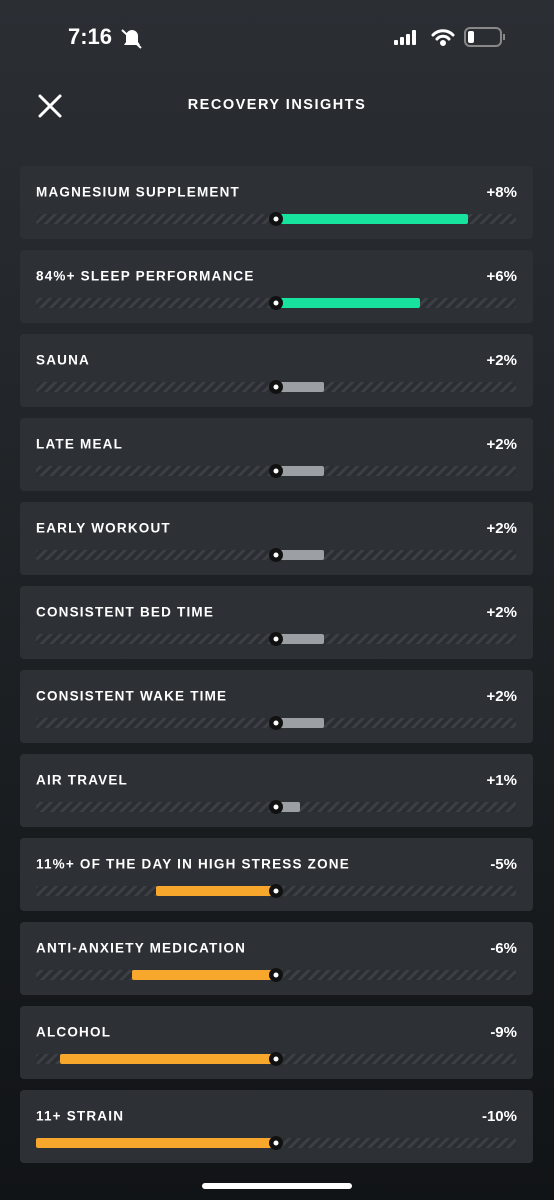 This screenshot has height=1200, width=554. I want to click on close-button, so click(50, 106).